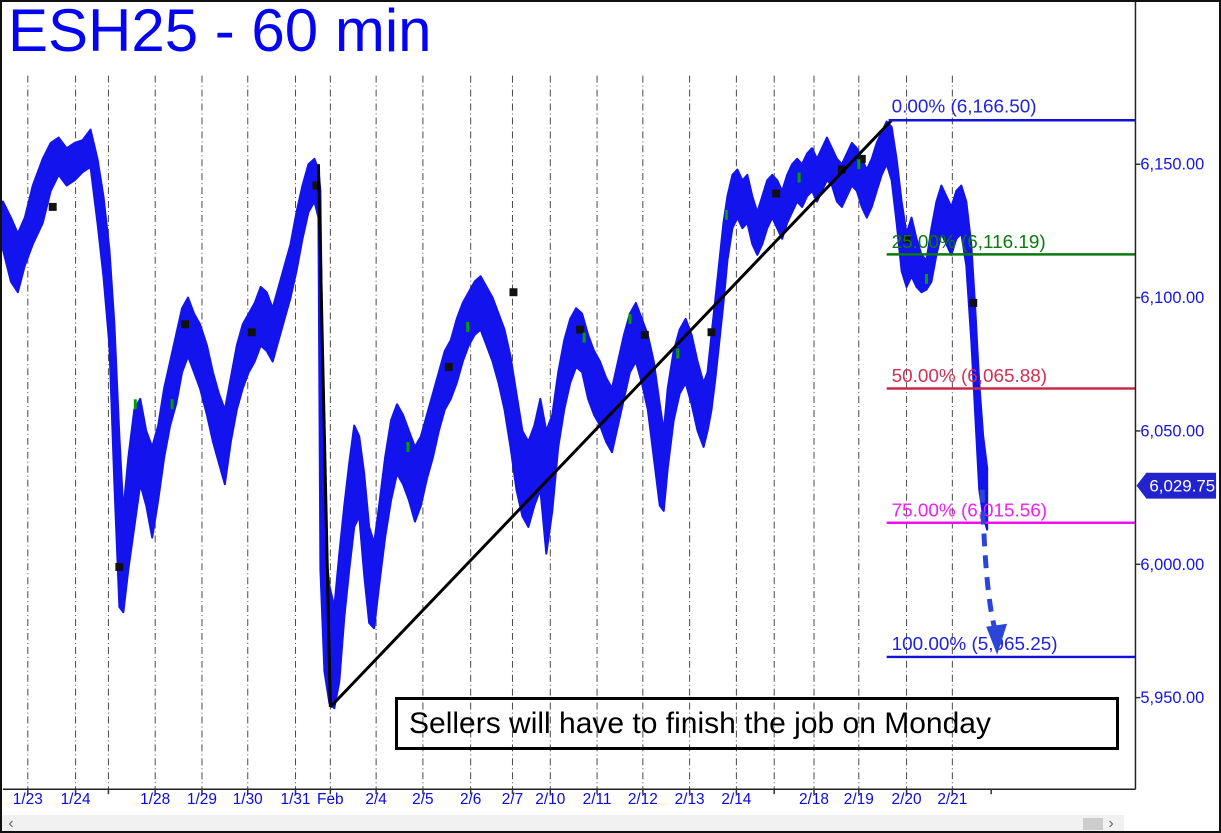  I want to click on date-label: Feb, so click(330, 799).